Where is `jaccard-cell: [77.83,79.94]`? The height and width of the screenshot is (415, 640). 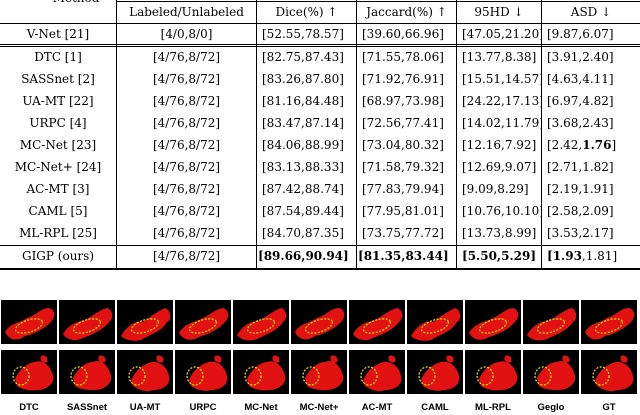
jaccard-cell: [77.83,79.94] is located at coordinates (403, 189).